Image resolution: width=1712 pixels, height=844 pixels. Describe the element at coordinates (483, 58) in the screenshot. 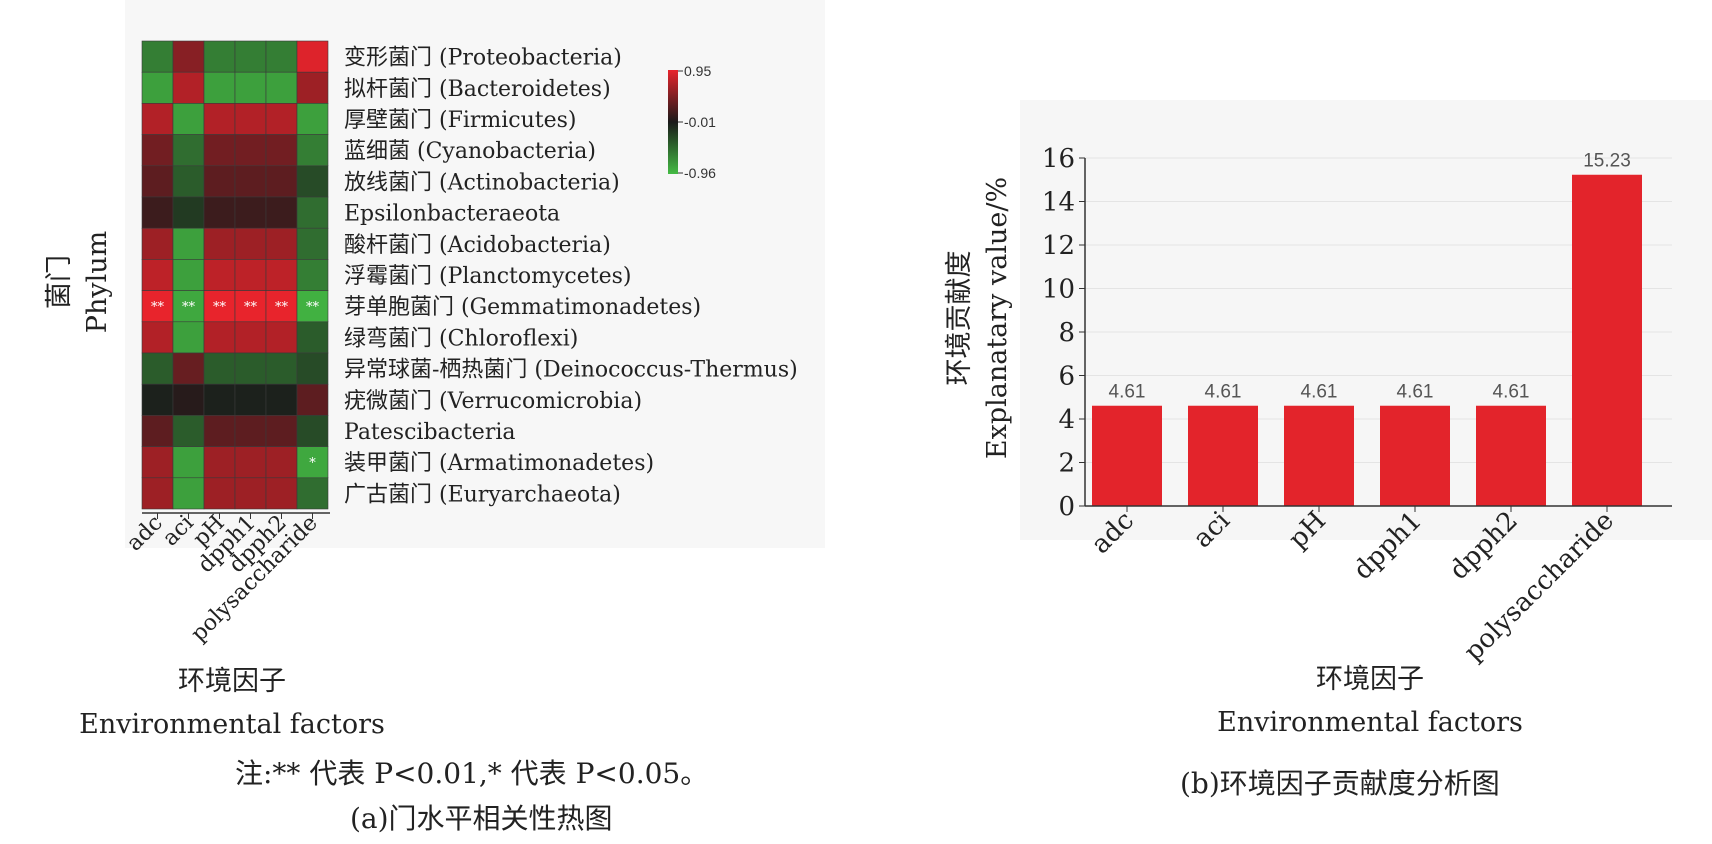

I see `heatmap-row-label: 变形菌门 (Proteobacteria)` at that location.